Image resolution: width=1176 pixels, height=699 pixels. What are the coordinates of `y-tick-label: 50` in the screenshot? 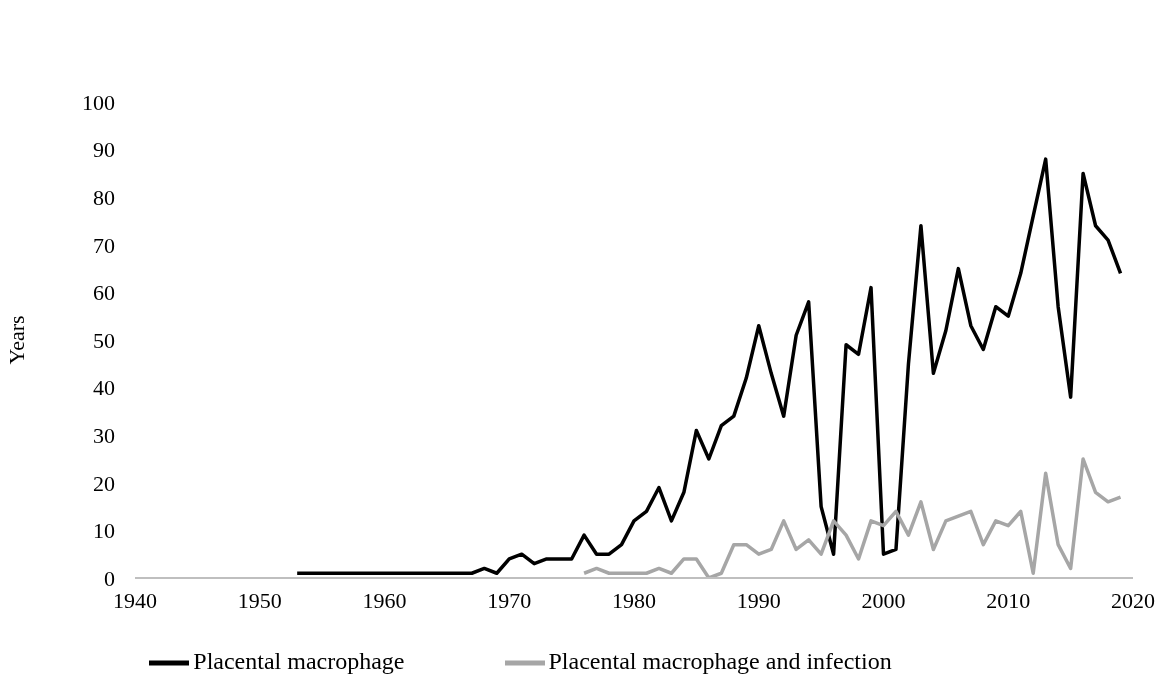 It's located at (104, 340).